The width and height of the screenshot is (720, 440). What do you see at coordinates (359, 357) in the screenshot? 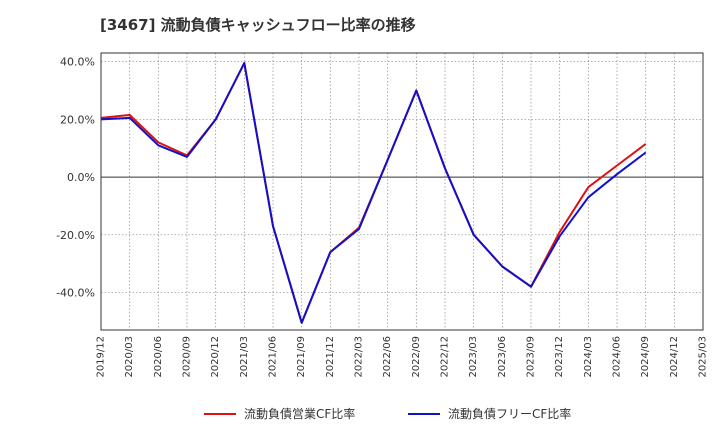
I see `x-tick-label: 2022/03` at bounding box center [359, 357].